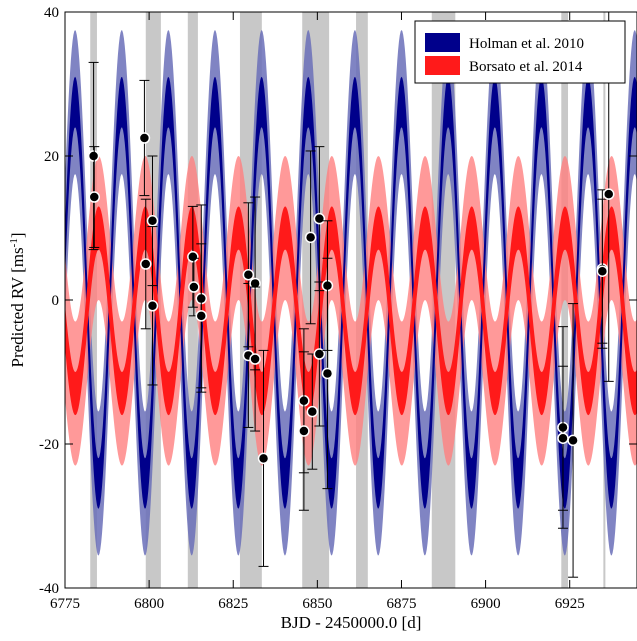 The image size is (637, 641). What do you see at coordinates (56, 301) in the screenshot?
I see `y-tick-label: 0` at bounding box center [56, 301].